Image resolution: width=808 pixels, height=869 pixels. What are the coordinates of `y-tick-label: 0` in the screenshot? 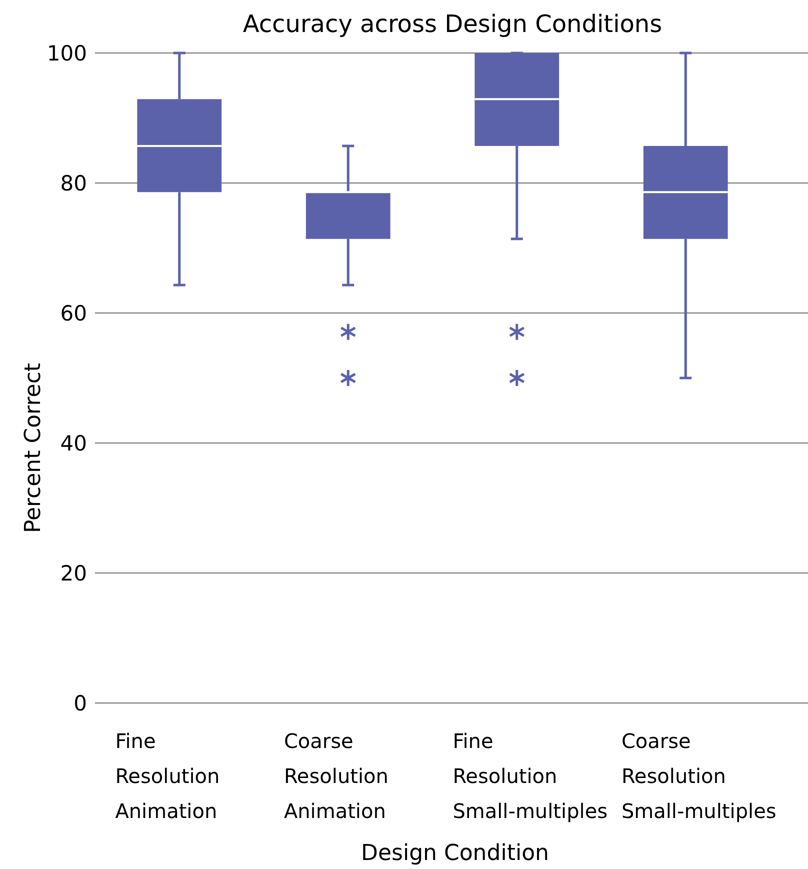 It's located at (80, 703).